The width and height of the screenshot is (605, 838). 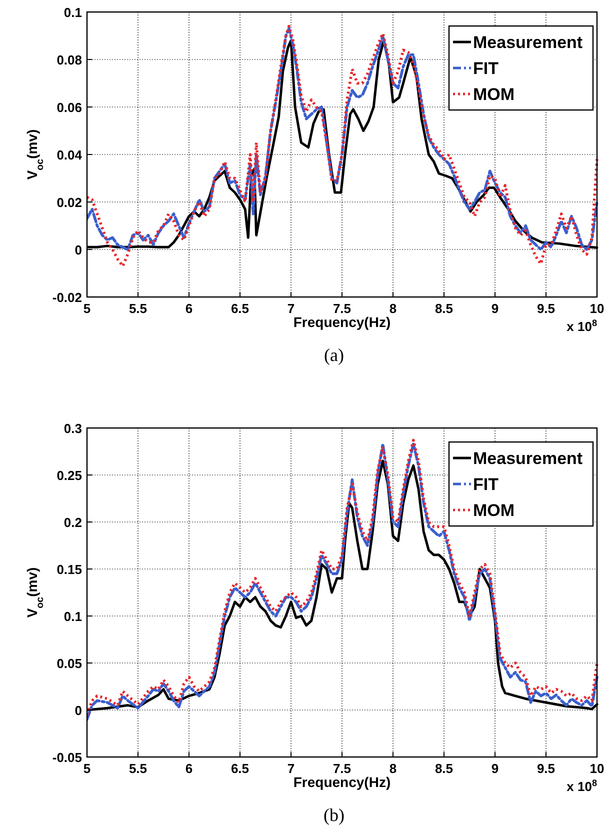 I want to click on y-tick-label: -0.05, so click(x=67, y=757).